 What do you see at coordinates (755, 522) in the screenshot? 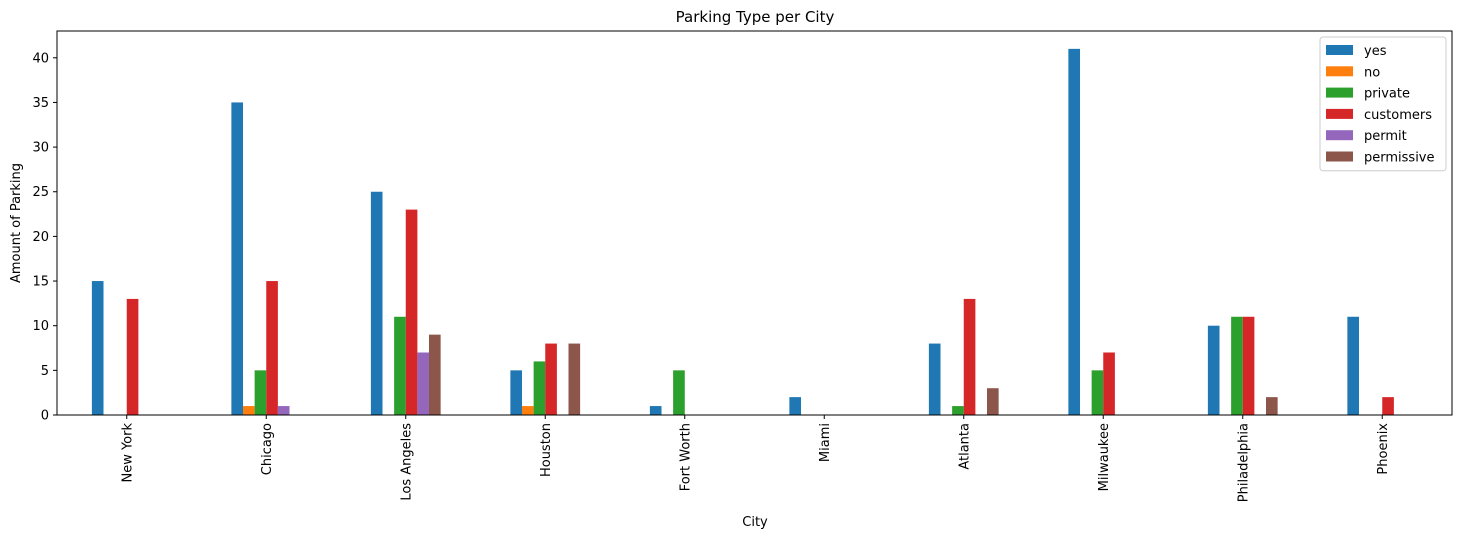
I see `x-axis-title: City` at bounding box center [755, 522].